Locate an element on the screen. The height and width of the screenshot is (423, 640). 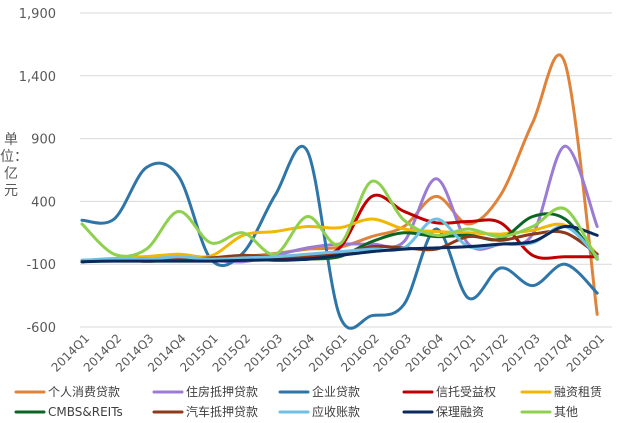
legend-entry: 企业贷款 is located at coordinates (336, 391).